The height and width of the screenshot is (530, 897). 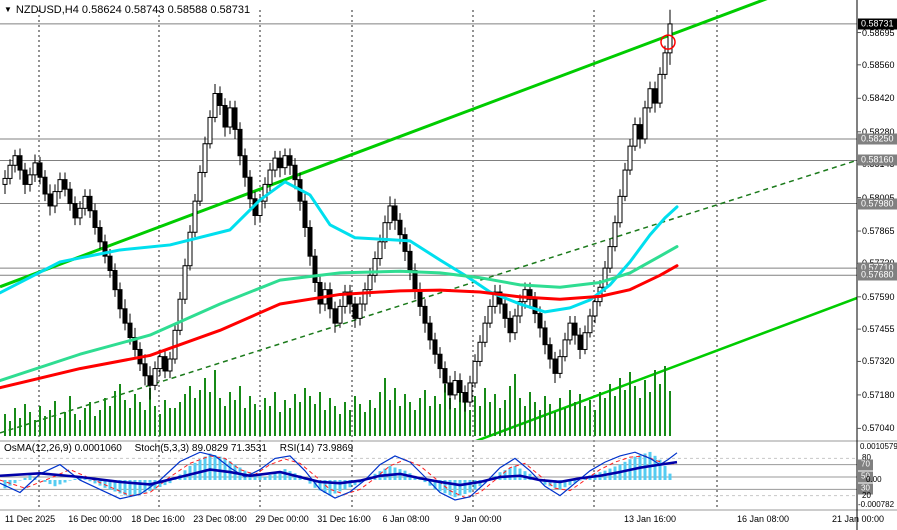 I want to click on time-axis-label: 16 Dec 00:00, so click(x=95, y=519).